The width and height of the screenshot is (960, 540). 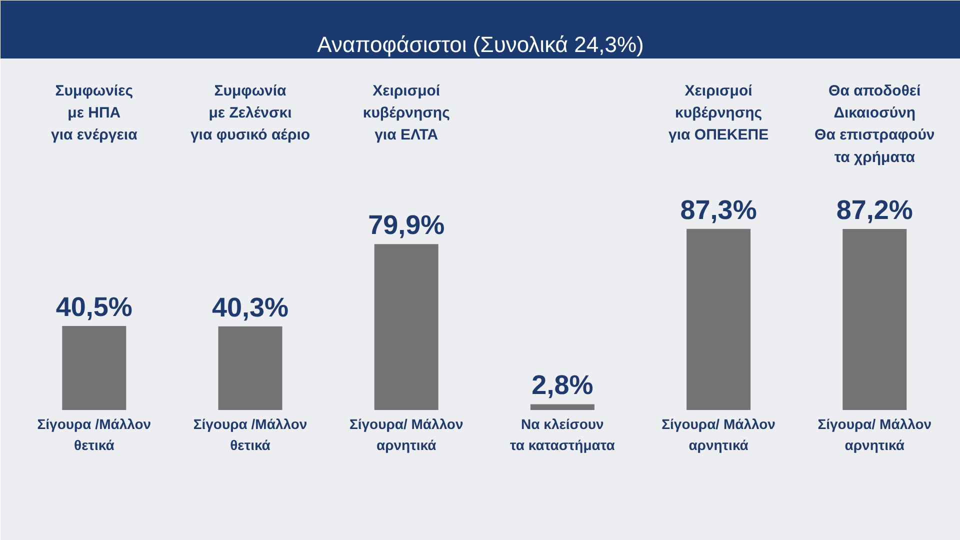 I want to click on x-tick-label: Χειρισμοί κυβέρνησης για ΟΠΕΚΕΠΕ, so click(x=718, y=113).